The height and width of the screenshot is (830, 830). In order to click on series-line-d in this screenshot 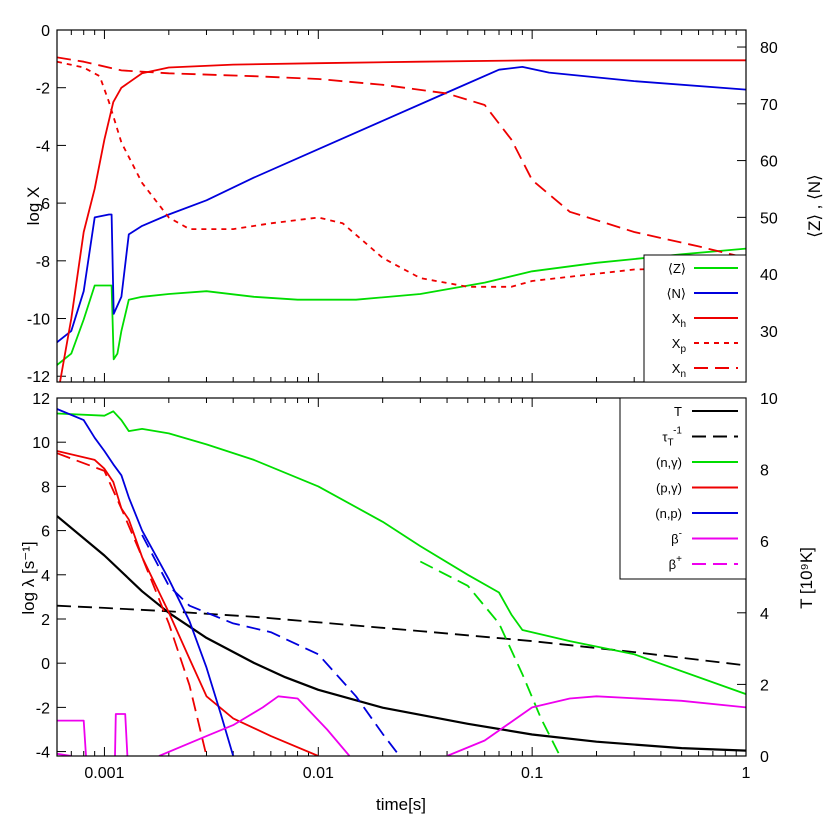, I will do `click(596, 725)`.